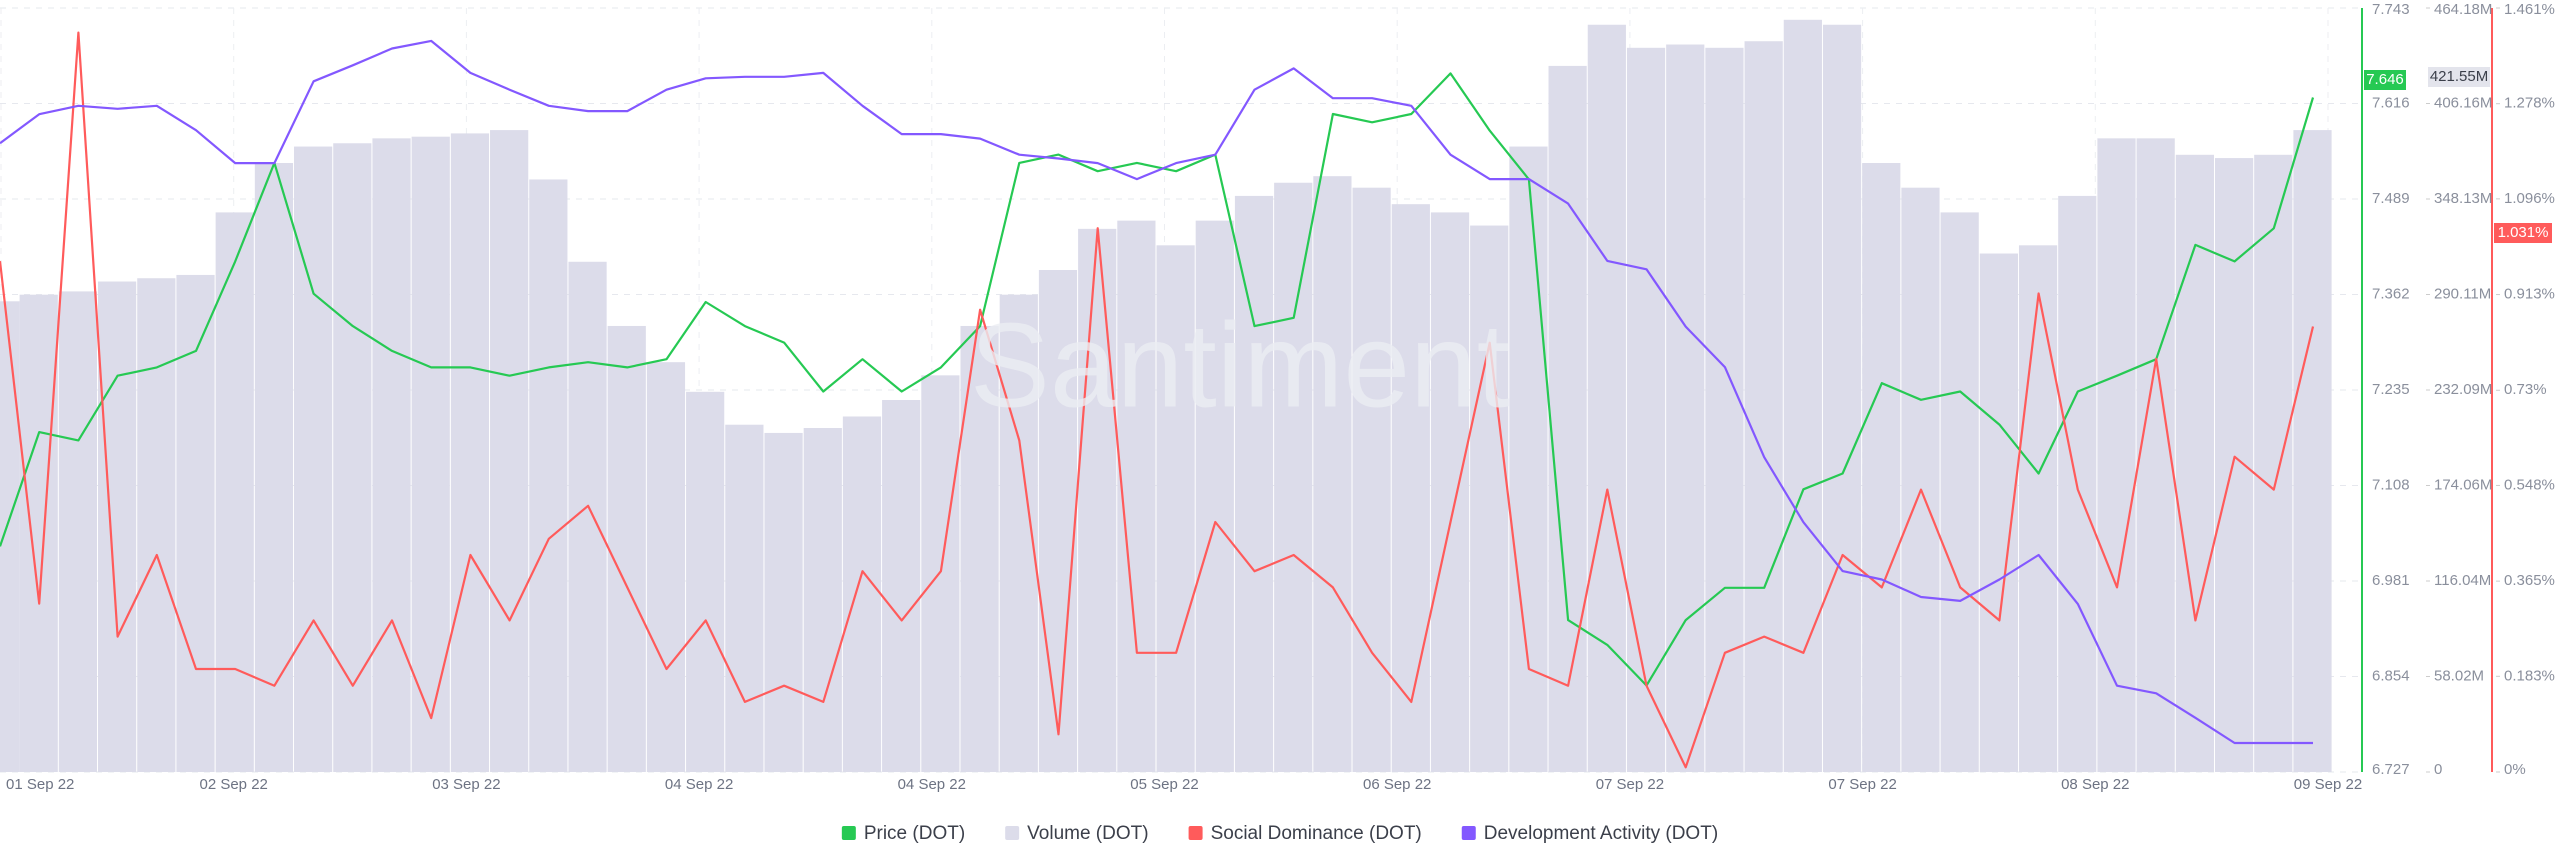  What do you see at coordinates (466, 784) in the screenshot?
I see `x-tick-label: 03 Sep 22` at bounding box center [466, 784].